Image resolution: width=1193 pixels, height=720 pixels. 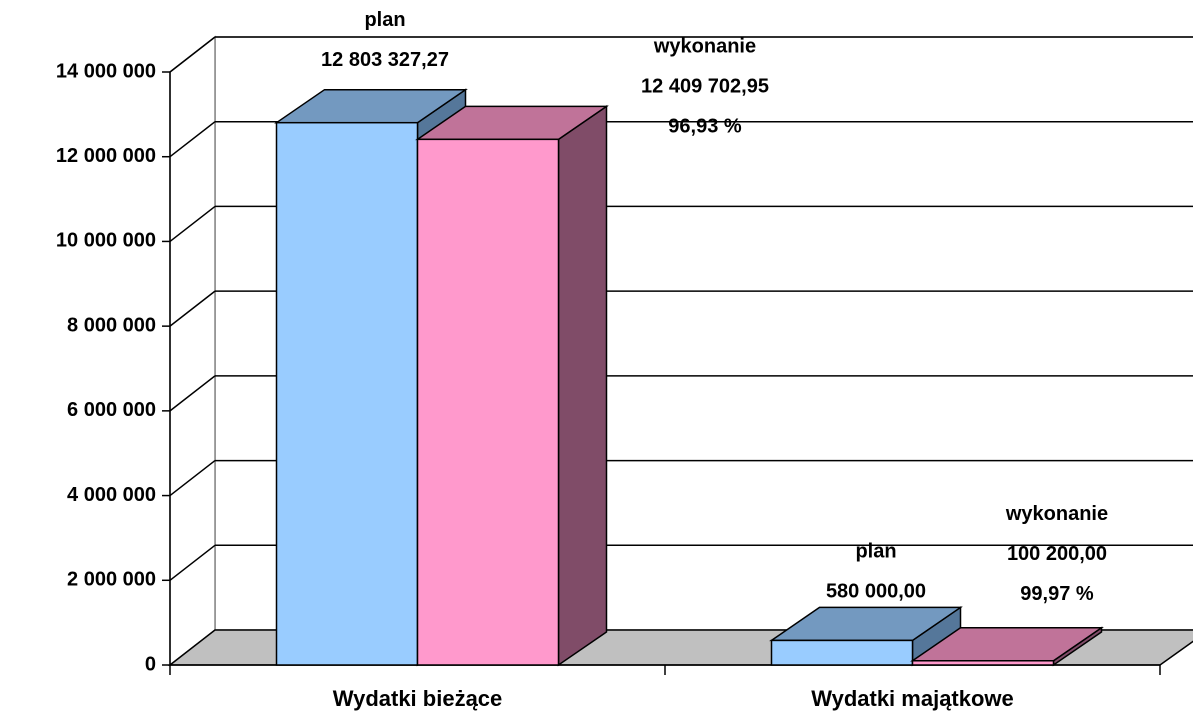 What do you see at coordinates (582, 385) in the screenshot?
I see `bar-side` at bounding box center [582, 385].